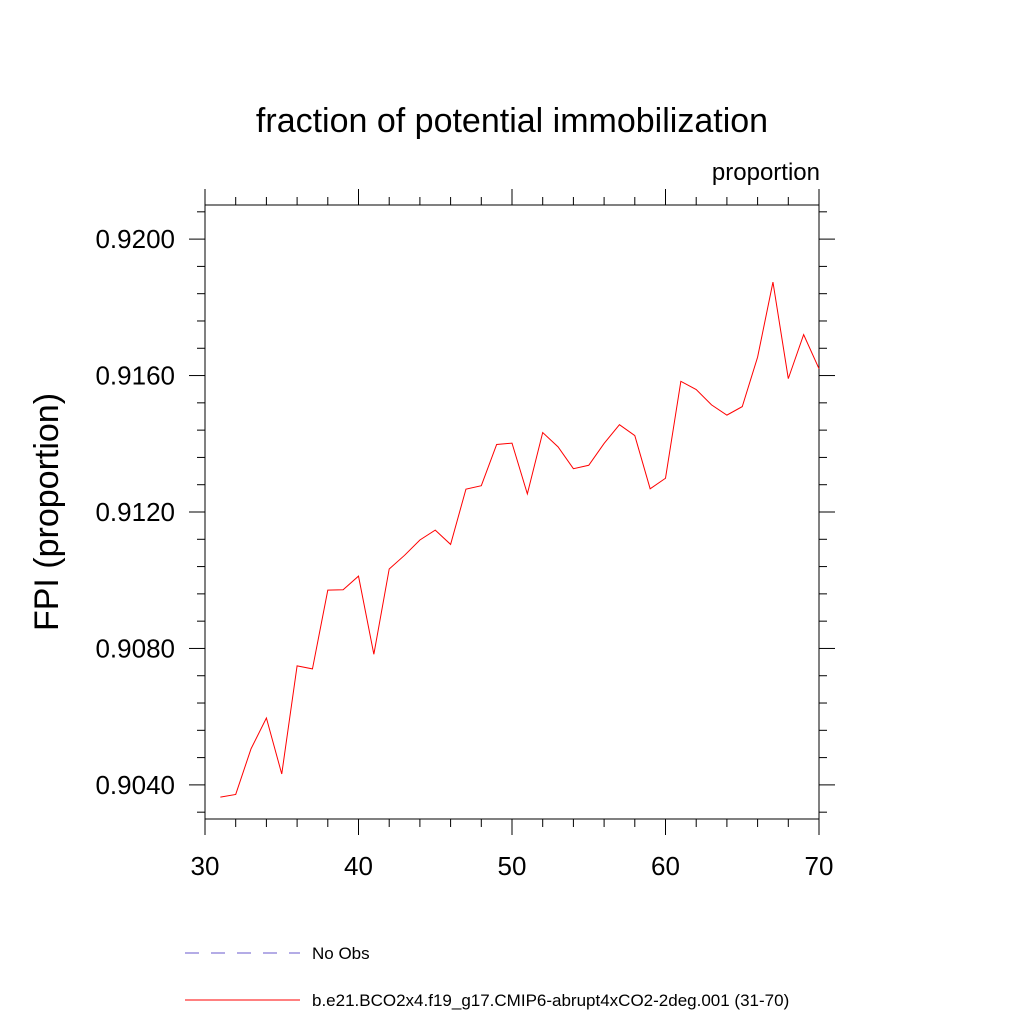  What do you see at coordinates (205, 866) in the screenshot?
I see `x-tick-label: 30` at bounding box center [205, 866].